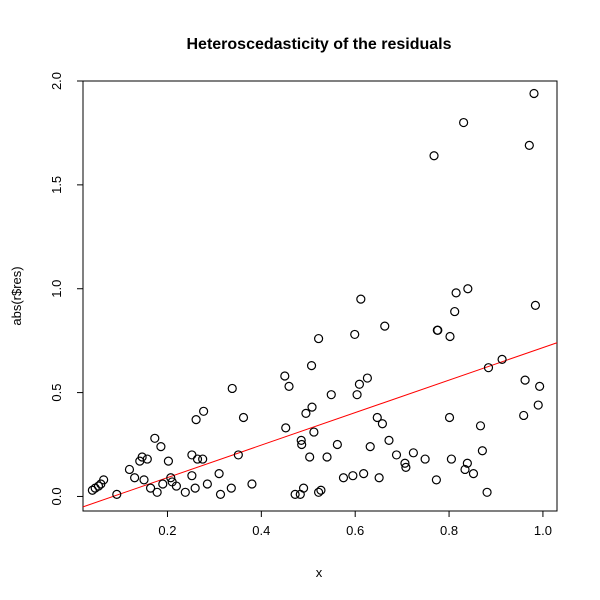  What do you see at coordinates (319, 572) in the screenshot?
I see `x-axis-label: x` at bounding box center [319, 572].